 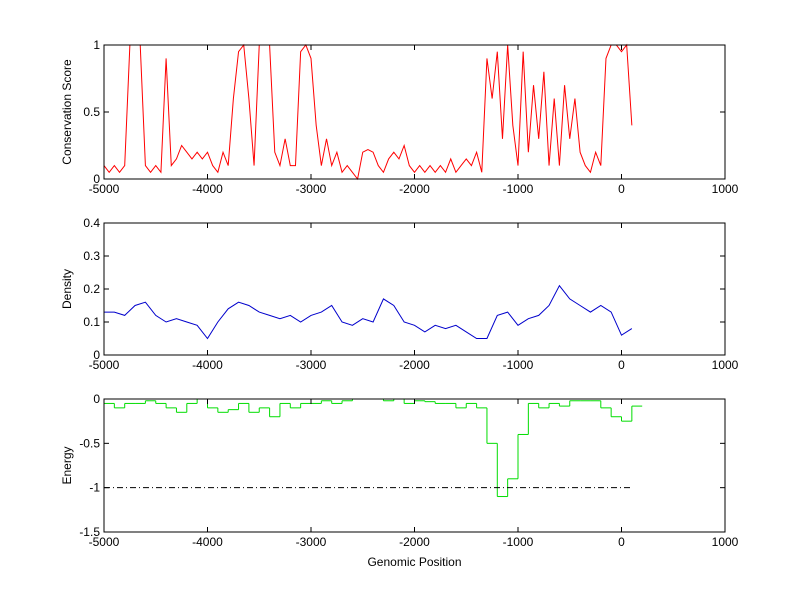 I want to click on y-tick-label: 0.4, so click(x=91, y=223).